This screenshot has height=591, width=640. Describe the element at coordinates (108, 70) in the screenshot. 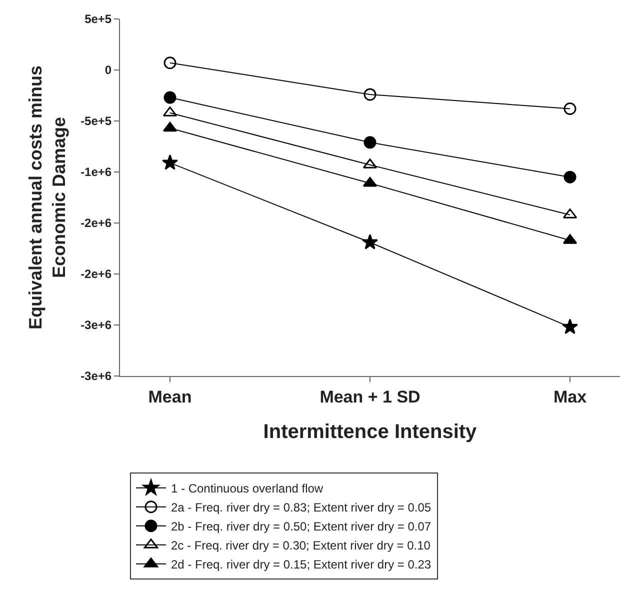

I see `y-tick-label: 0` at that location.